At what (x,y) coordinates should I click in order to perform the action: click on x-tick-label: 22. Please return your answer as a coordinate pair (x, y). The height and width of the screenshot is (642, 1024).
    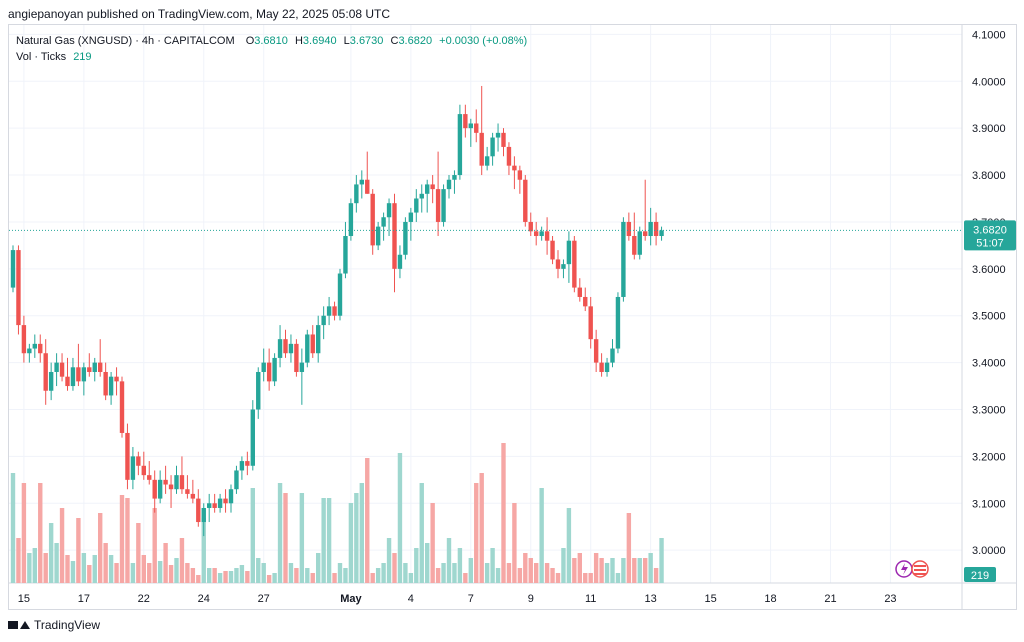
    Looking at the image, I should click on (144, 599).